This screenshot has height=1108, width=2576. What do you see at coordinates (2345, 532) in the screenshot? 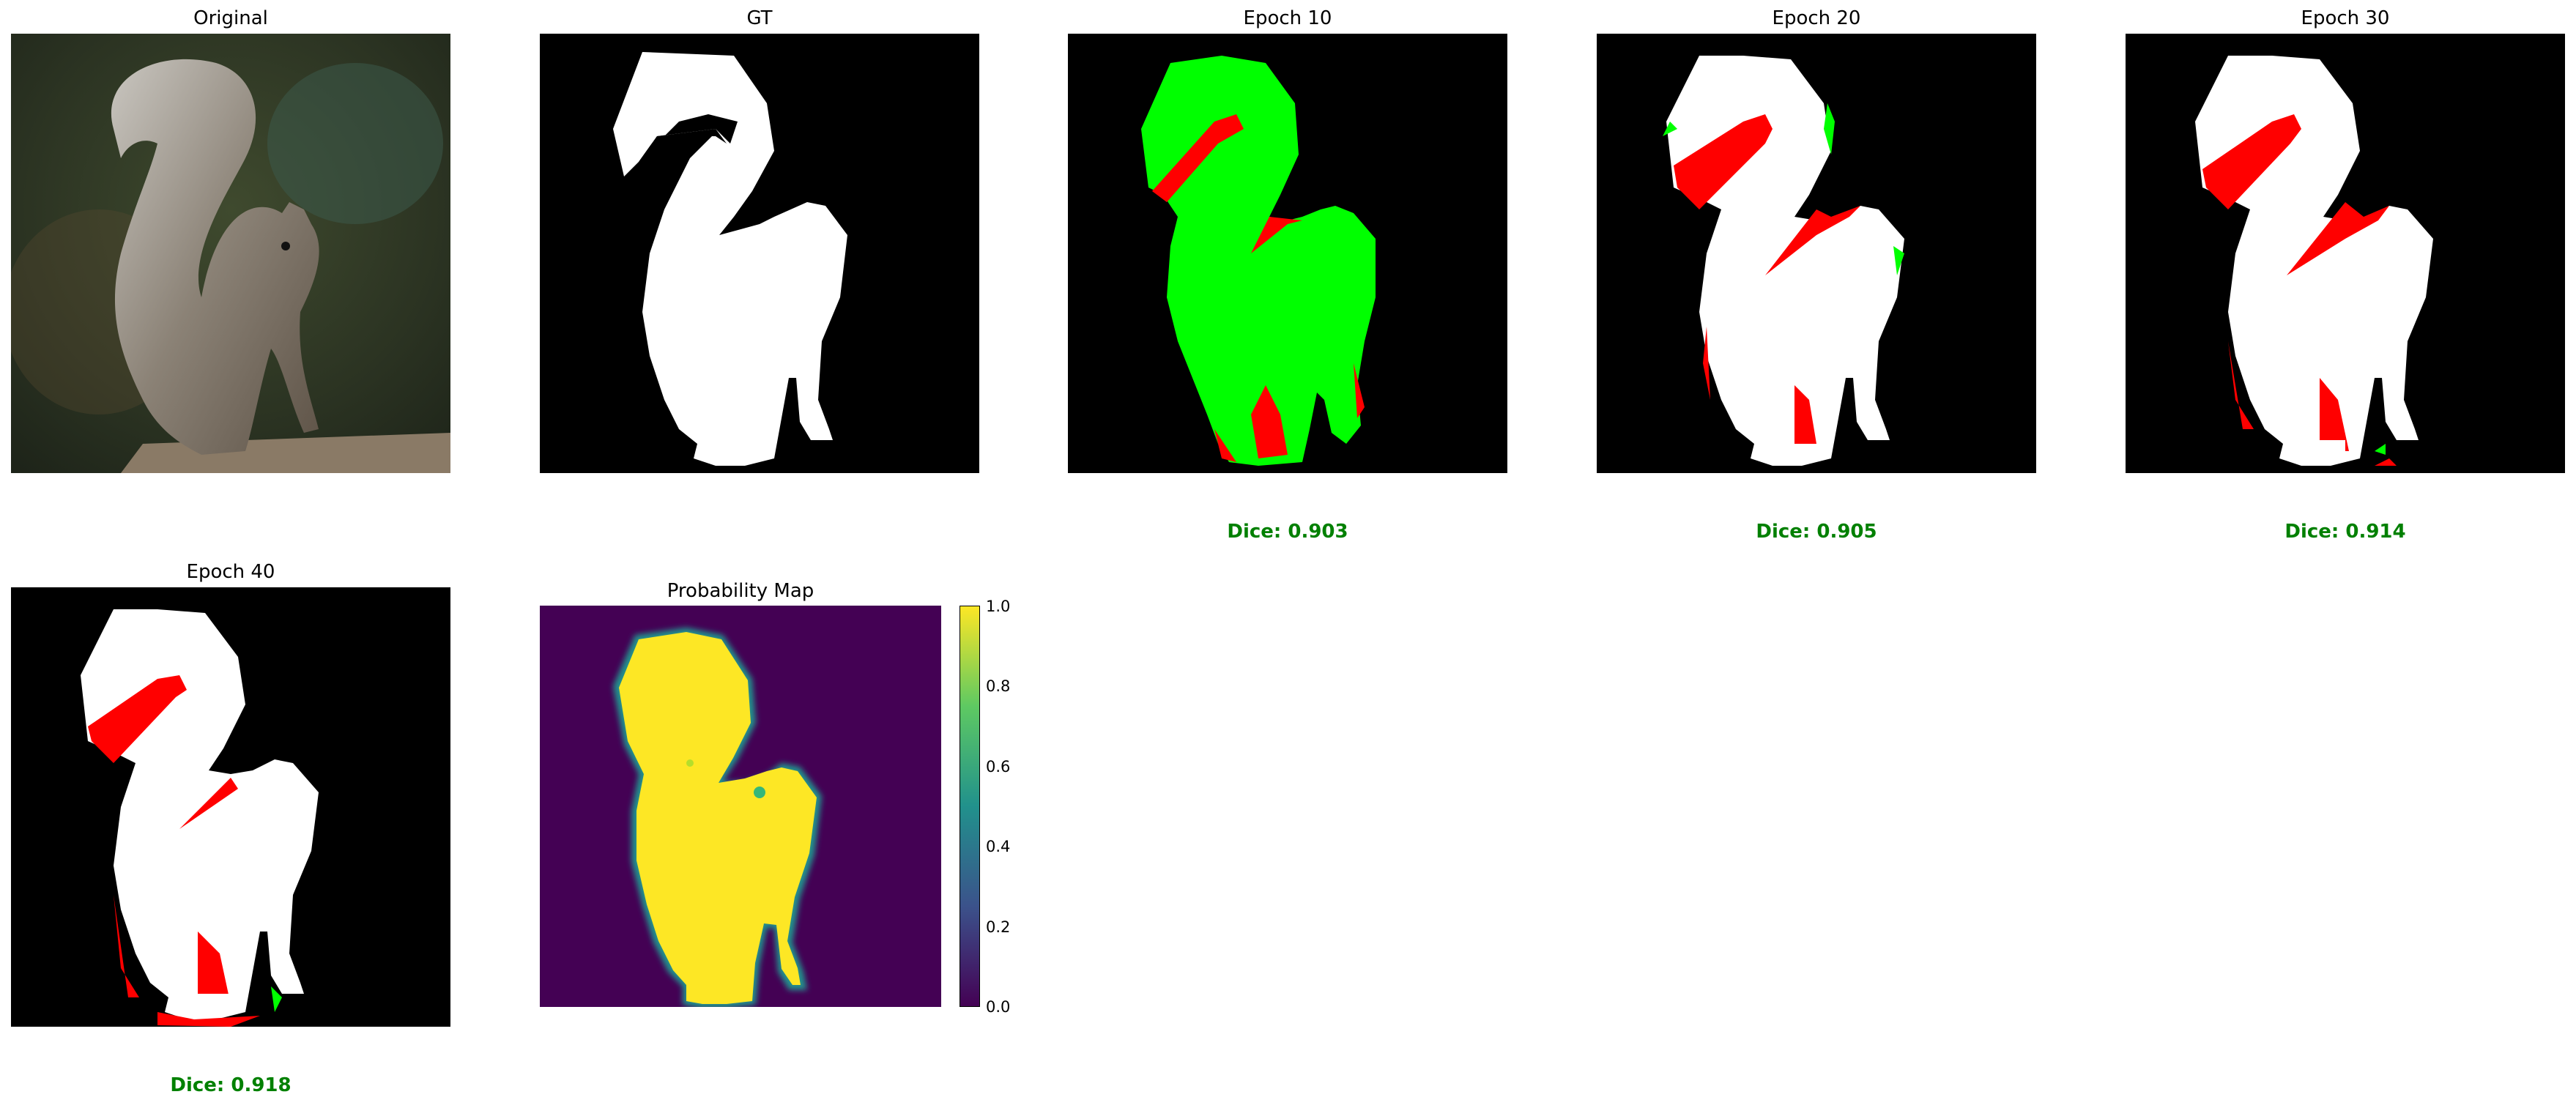
I see `epoch30-dice: Dice: 0.914` at bounding box center [2345, 532].